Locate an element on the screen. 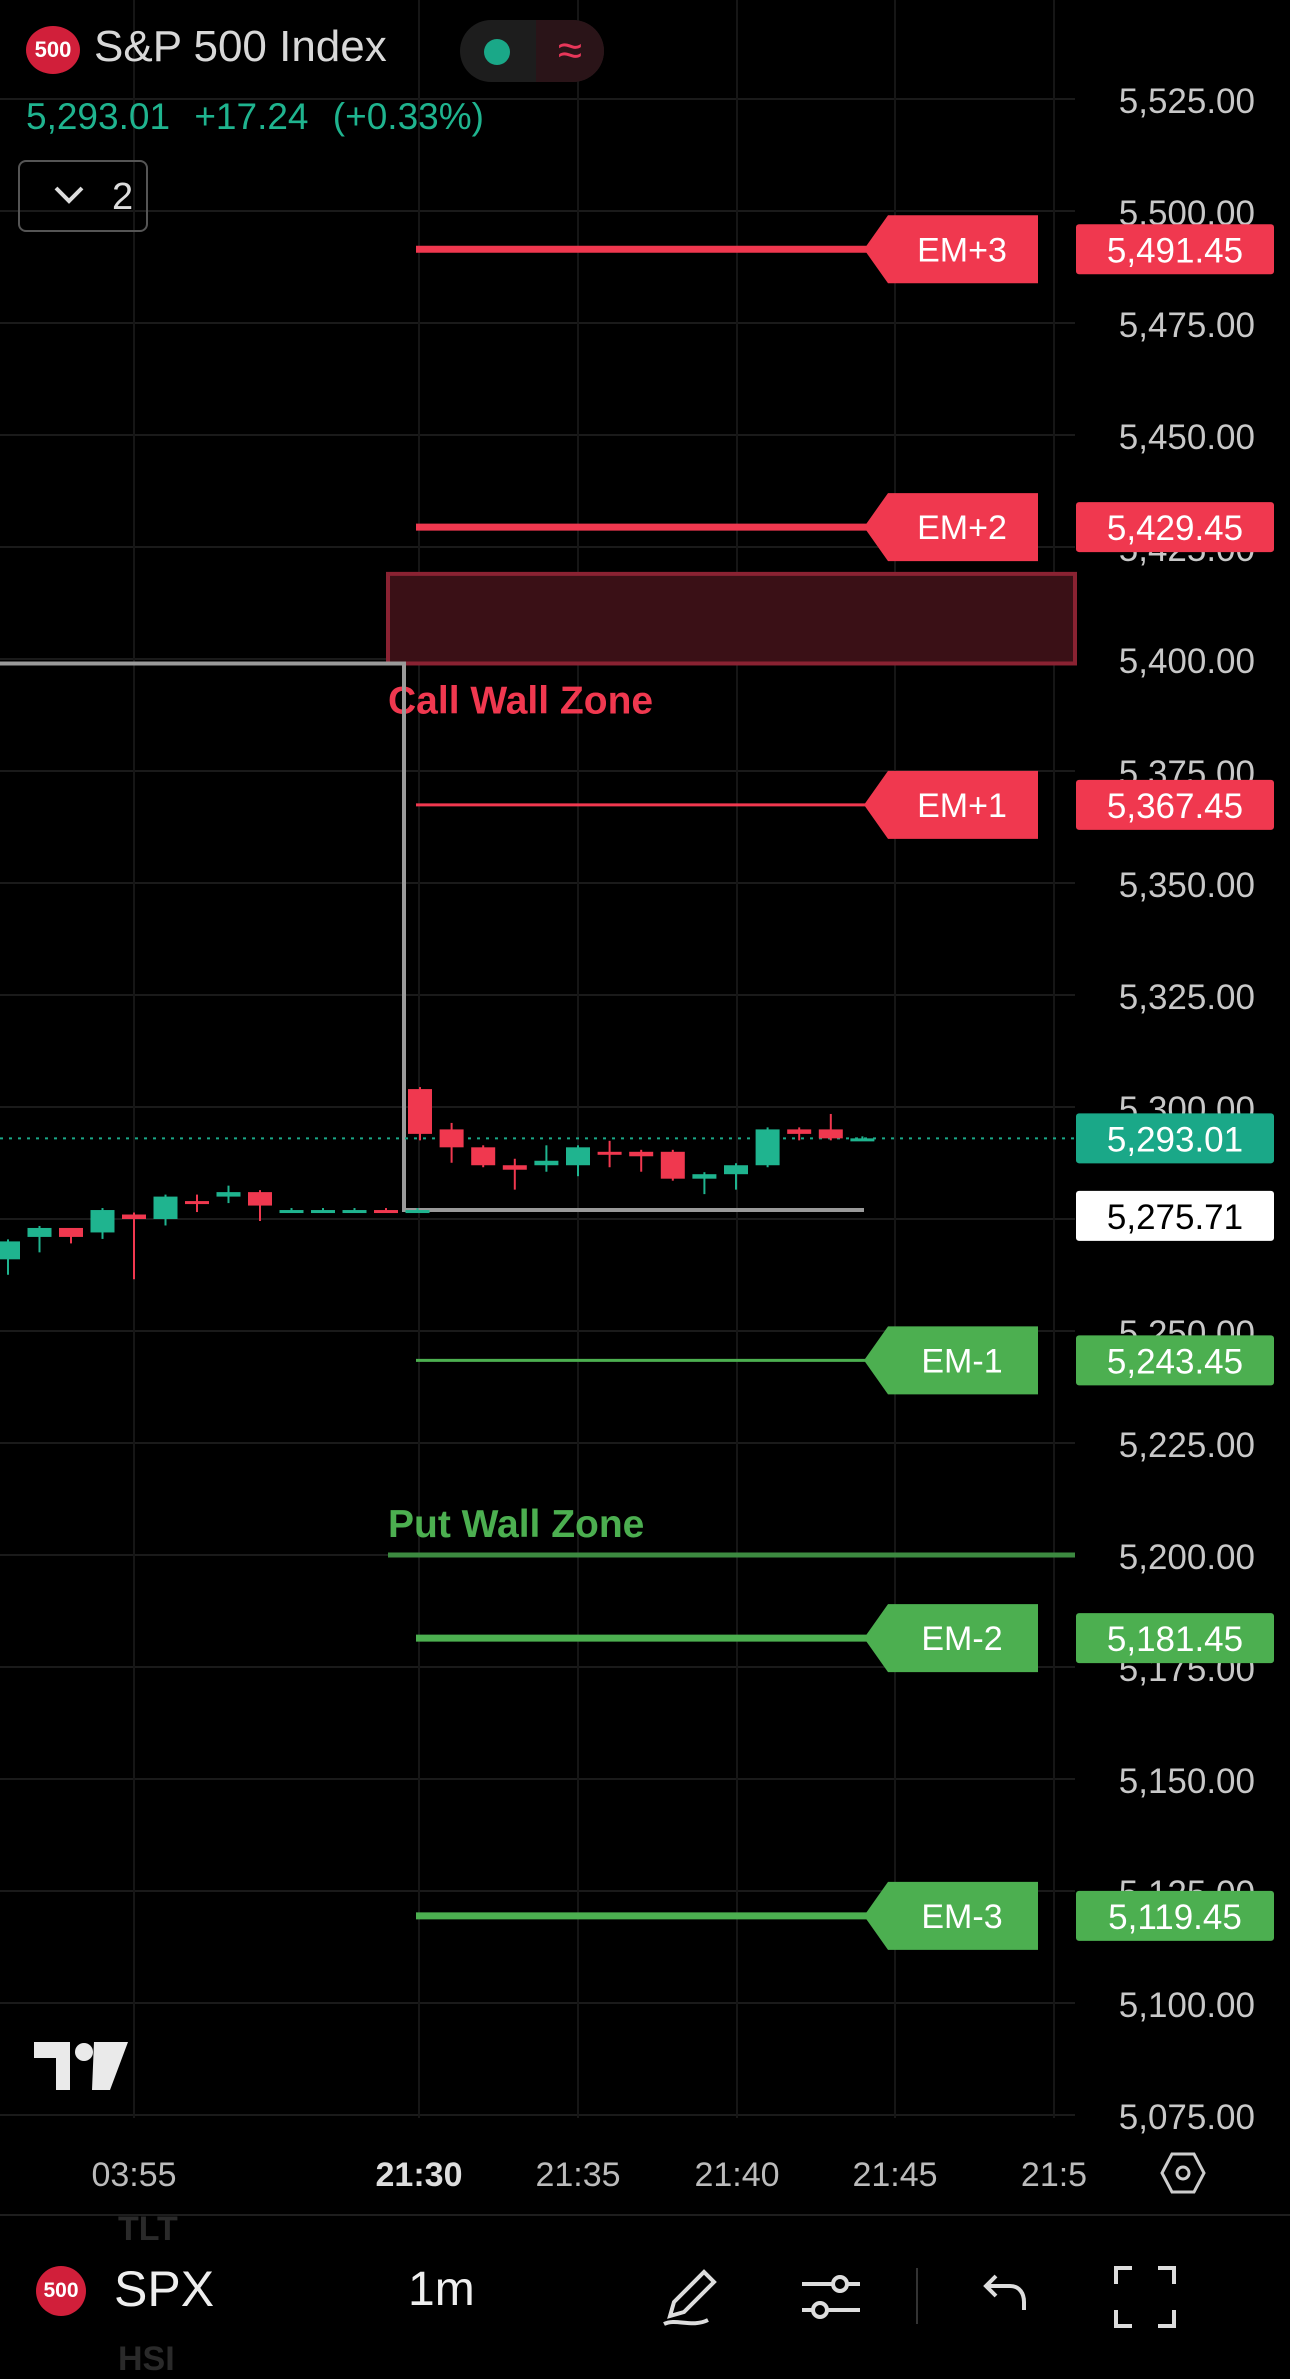  em-minus-2-price-tag is located at coordinates (1175, 1638).